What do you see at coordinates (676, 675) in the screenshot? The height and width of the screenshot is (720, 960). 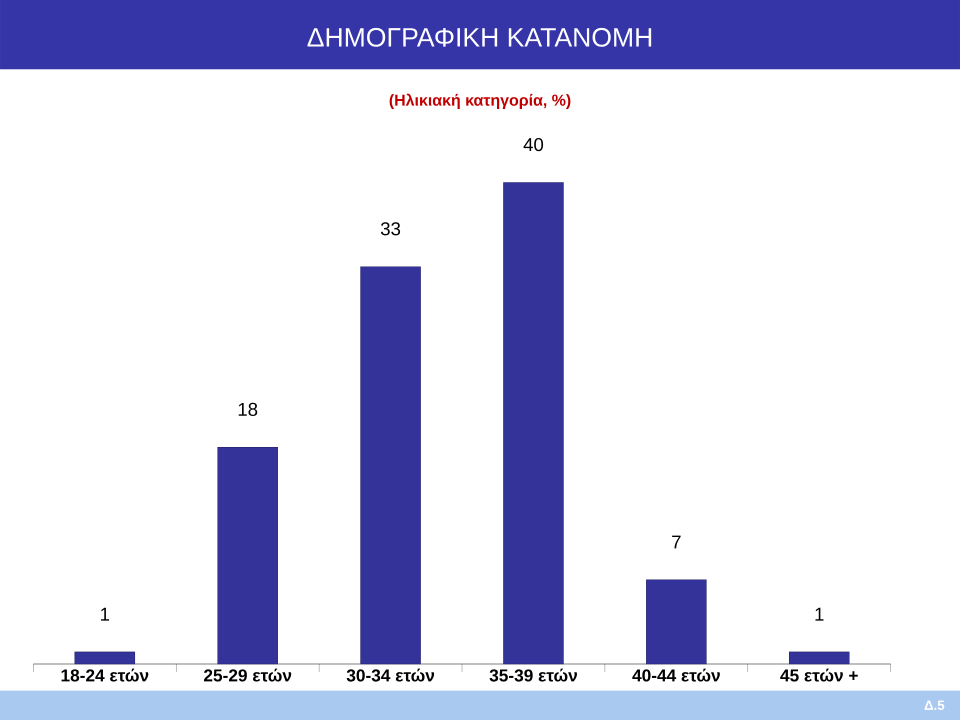 I see `x-tick-label: 40-44 ετών` at bounding box center [676, 675].